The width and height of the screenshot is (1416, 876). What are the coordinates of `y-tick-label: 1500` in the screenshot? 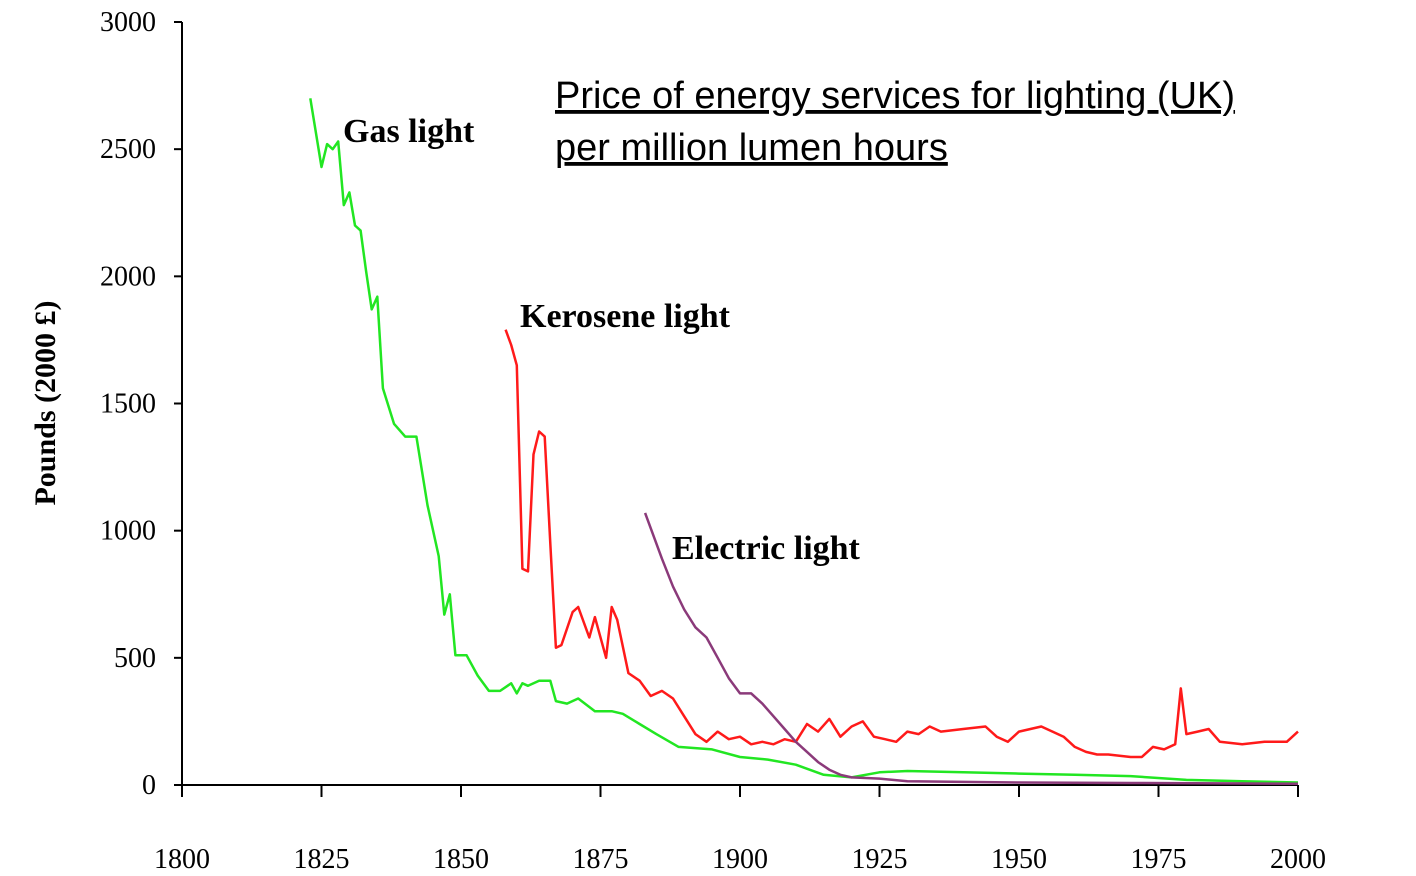 It's located at (128, 404).